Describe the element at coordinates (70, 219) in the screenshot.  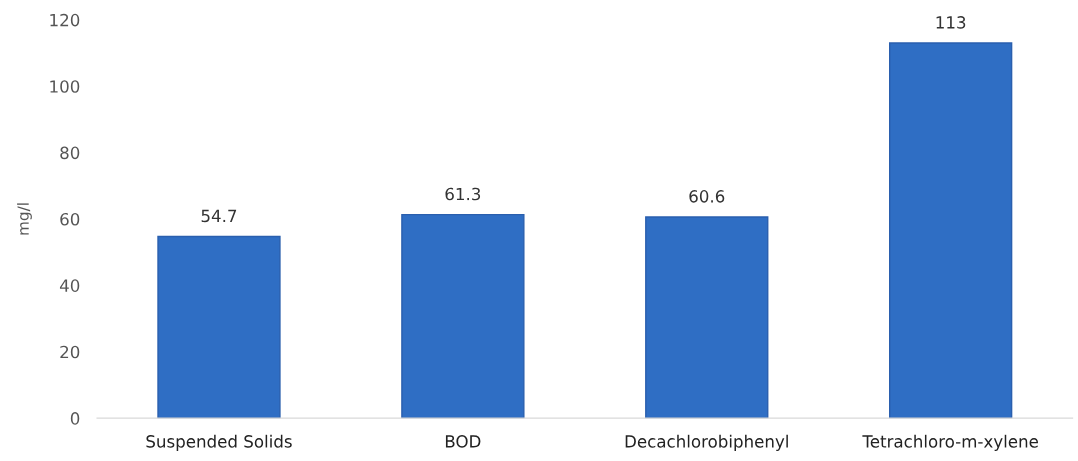
I see `y-tick-label: 60` at that location.